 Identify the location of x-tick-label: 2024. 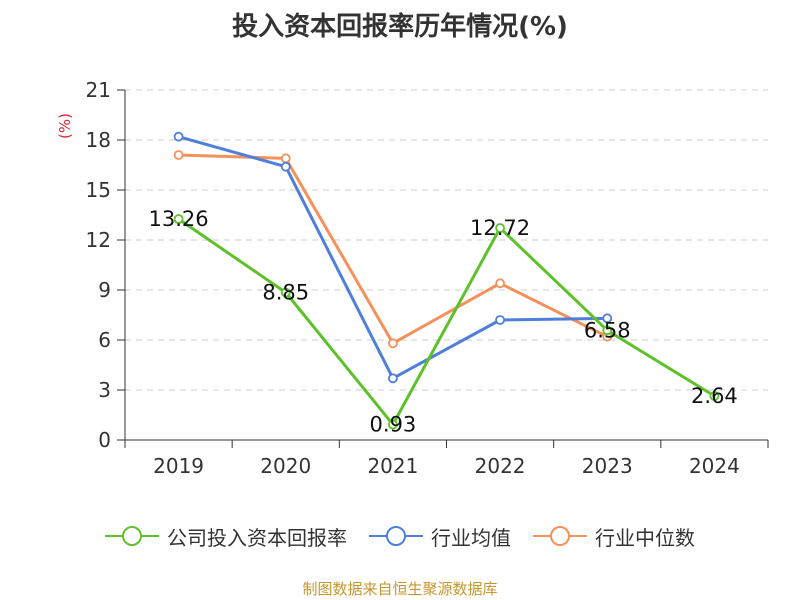
(714, 466).